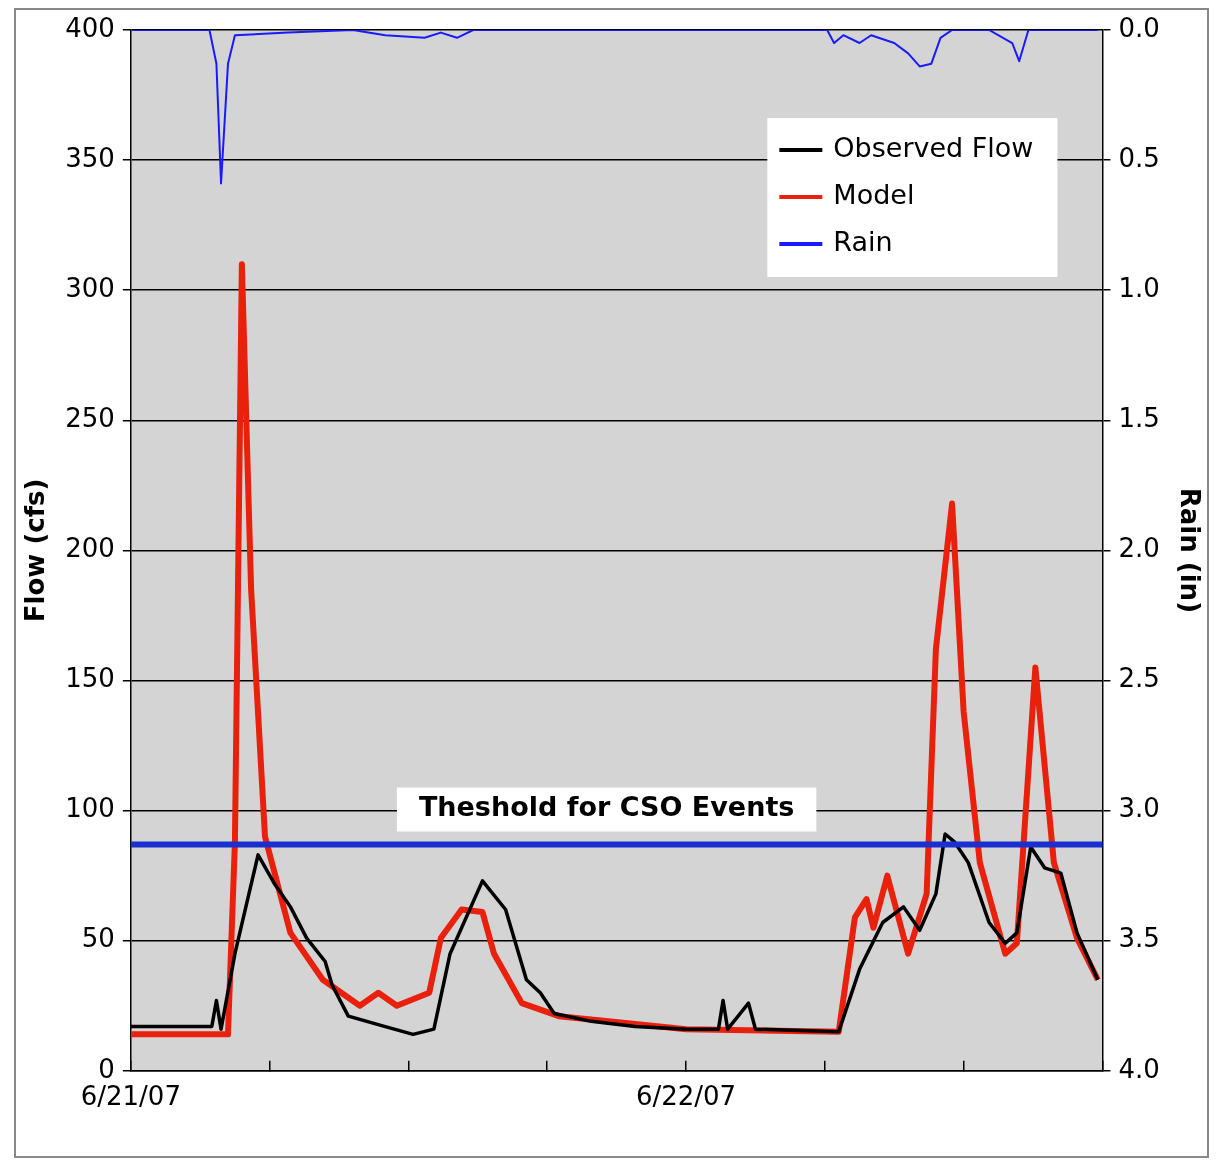 Image resolution: width=1217 pixels, height=1166 pixels. Describe the element at coordinates (90, 287) in the screenshot. I see `y-tick-label: 300` at that location.